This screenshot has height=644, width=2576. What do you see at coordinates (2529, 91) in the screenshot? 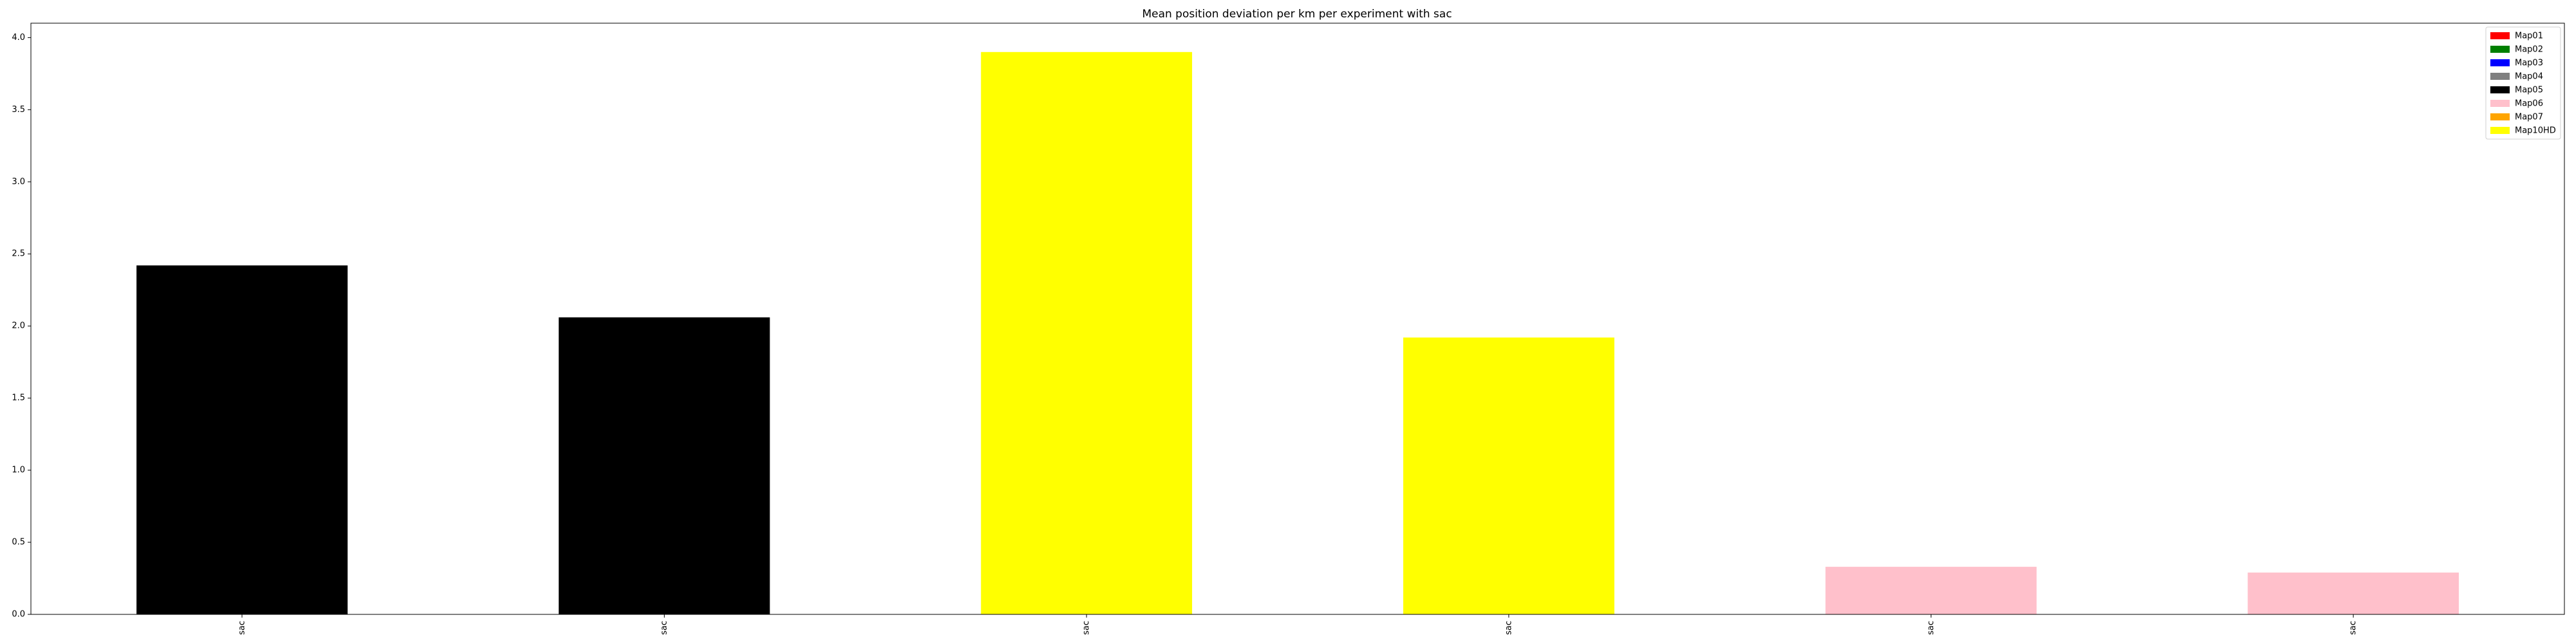
I see `legend-label-map05: Map05` at bounding box center [2529, 91].